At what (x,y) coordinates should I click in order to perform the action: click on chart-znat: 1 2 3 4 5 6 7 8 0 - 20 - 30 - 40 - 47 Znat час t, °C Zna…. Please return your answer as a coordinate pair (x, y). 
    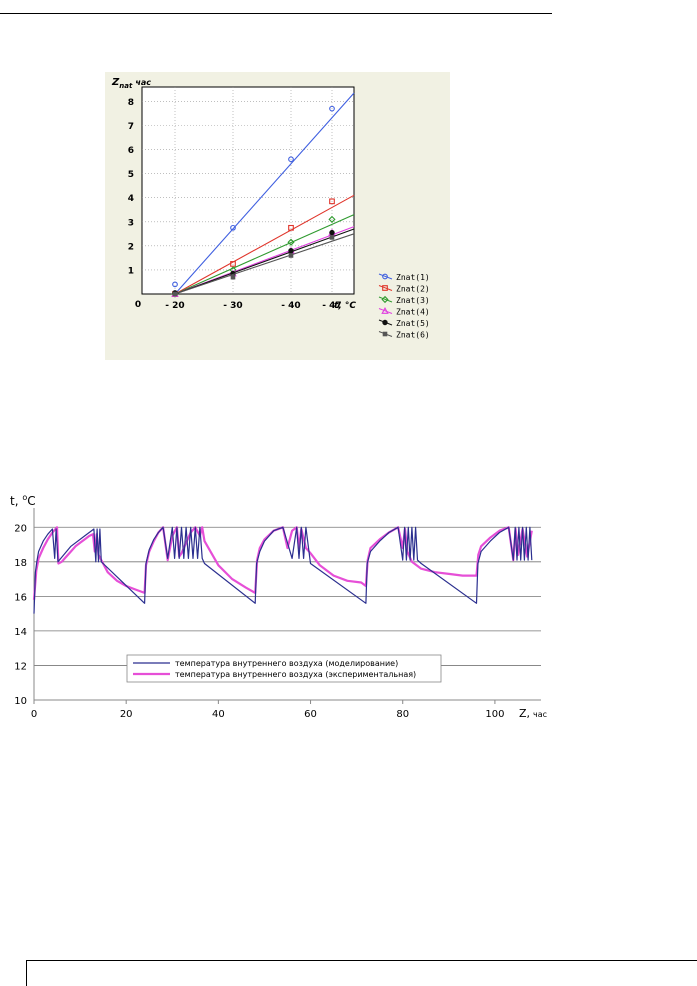
    Looking at the image, I should click on (270, 208).